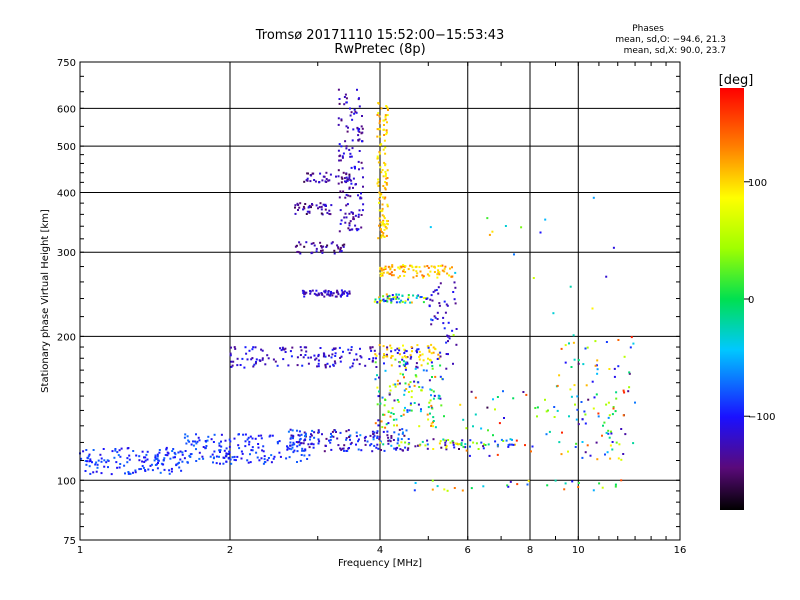  What do you see at coordinates (230, 550) in the screenshot?
I see `x-tick-label: 2` at bounding box center [230, 550].